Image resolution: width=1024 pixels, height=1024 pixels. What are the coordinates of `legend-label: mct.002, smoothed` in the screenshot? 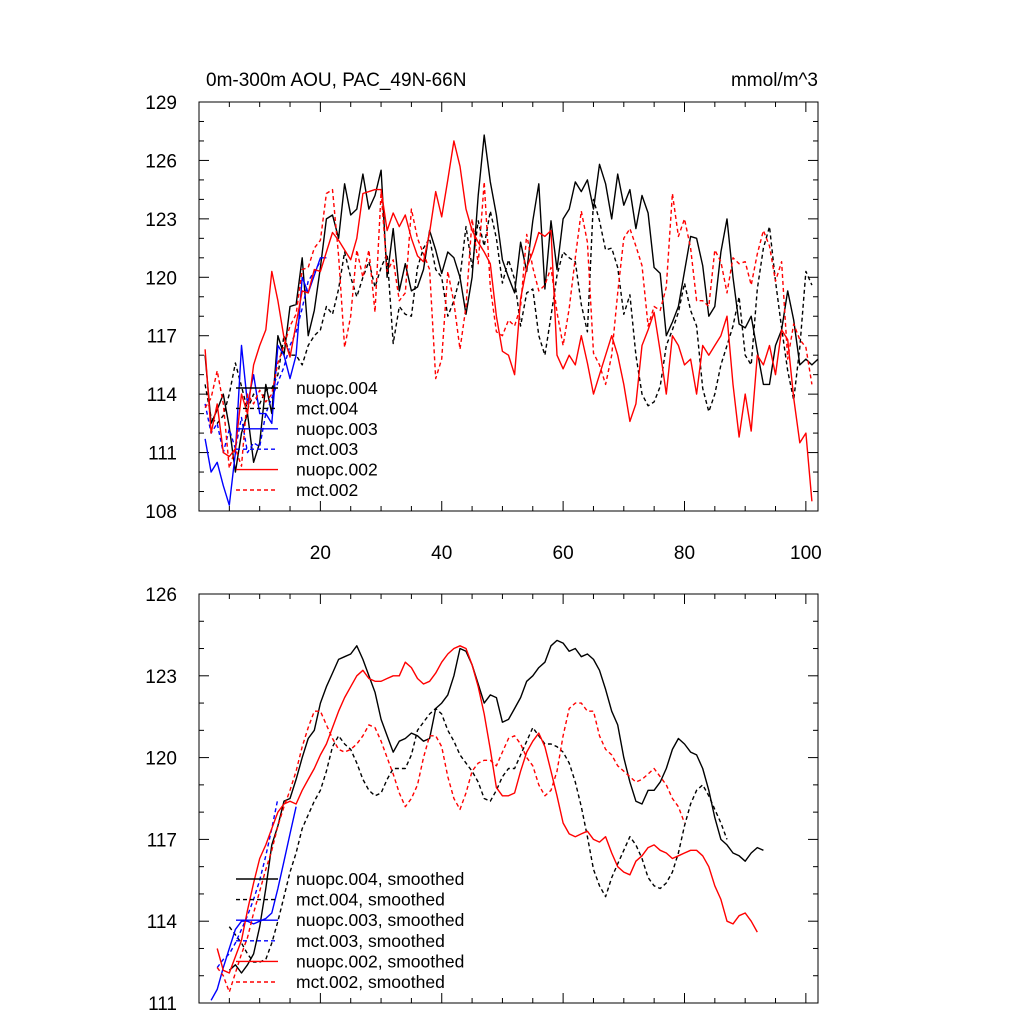 It's located at (370, 982).